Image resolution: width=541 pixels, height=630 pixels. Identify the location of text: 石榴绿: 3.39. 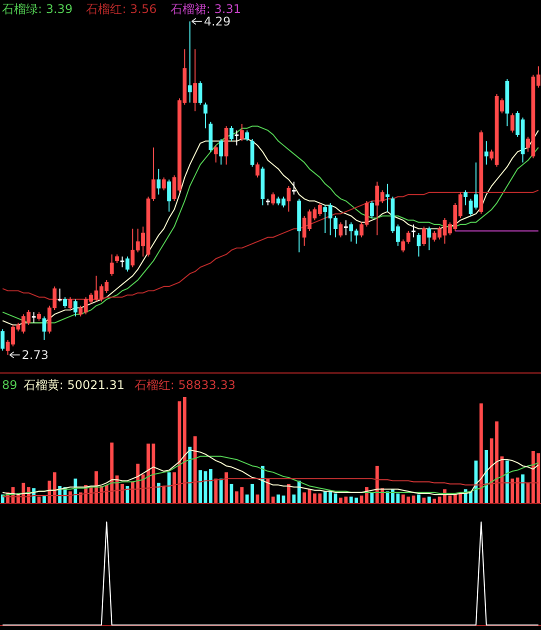
(37, 9).